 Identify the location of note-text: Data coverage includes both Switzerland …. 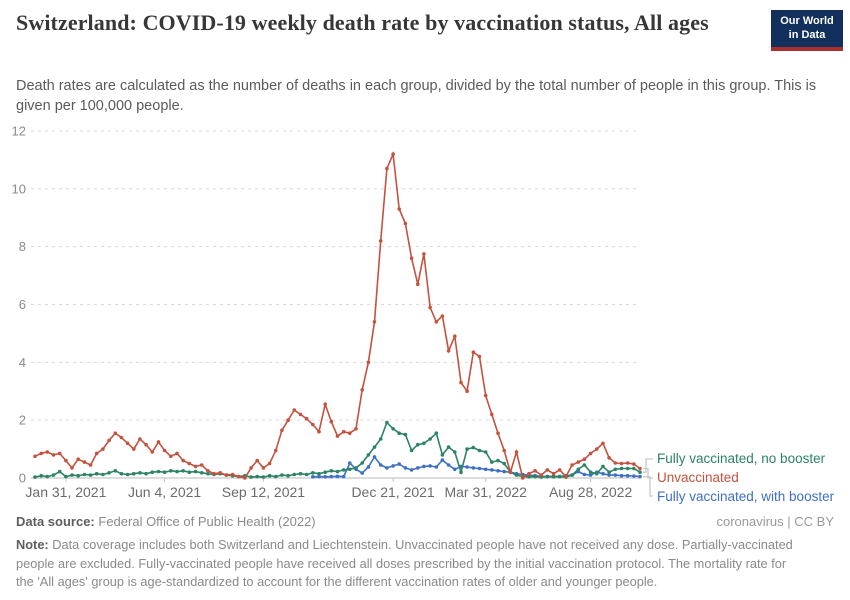
(404, 563).